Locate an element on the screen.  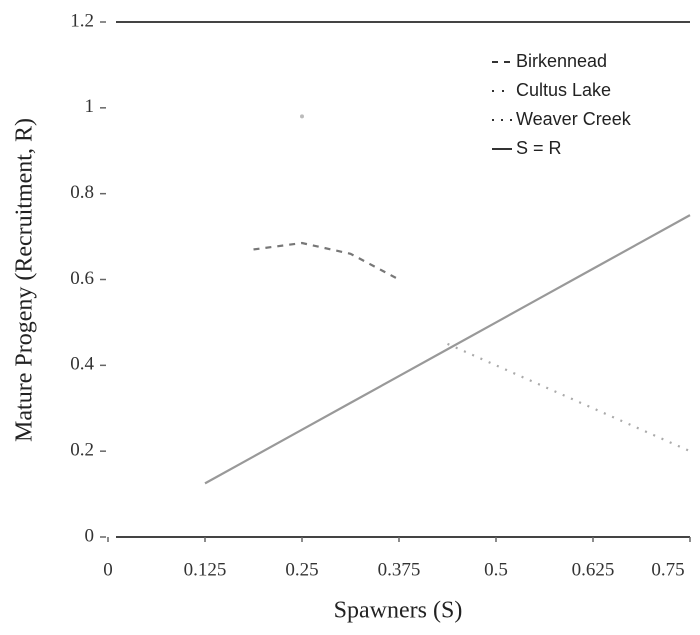
y-tick-label: 0 is located at coordinates (90, 535).